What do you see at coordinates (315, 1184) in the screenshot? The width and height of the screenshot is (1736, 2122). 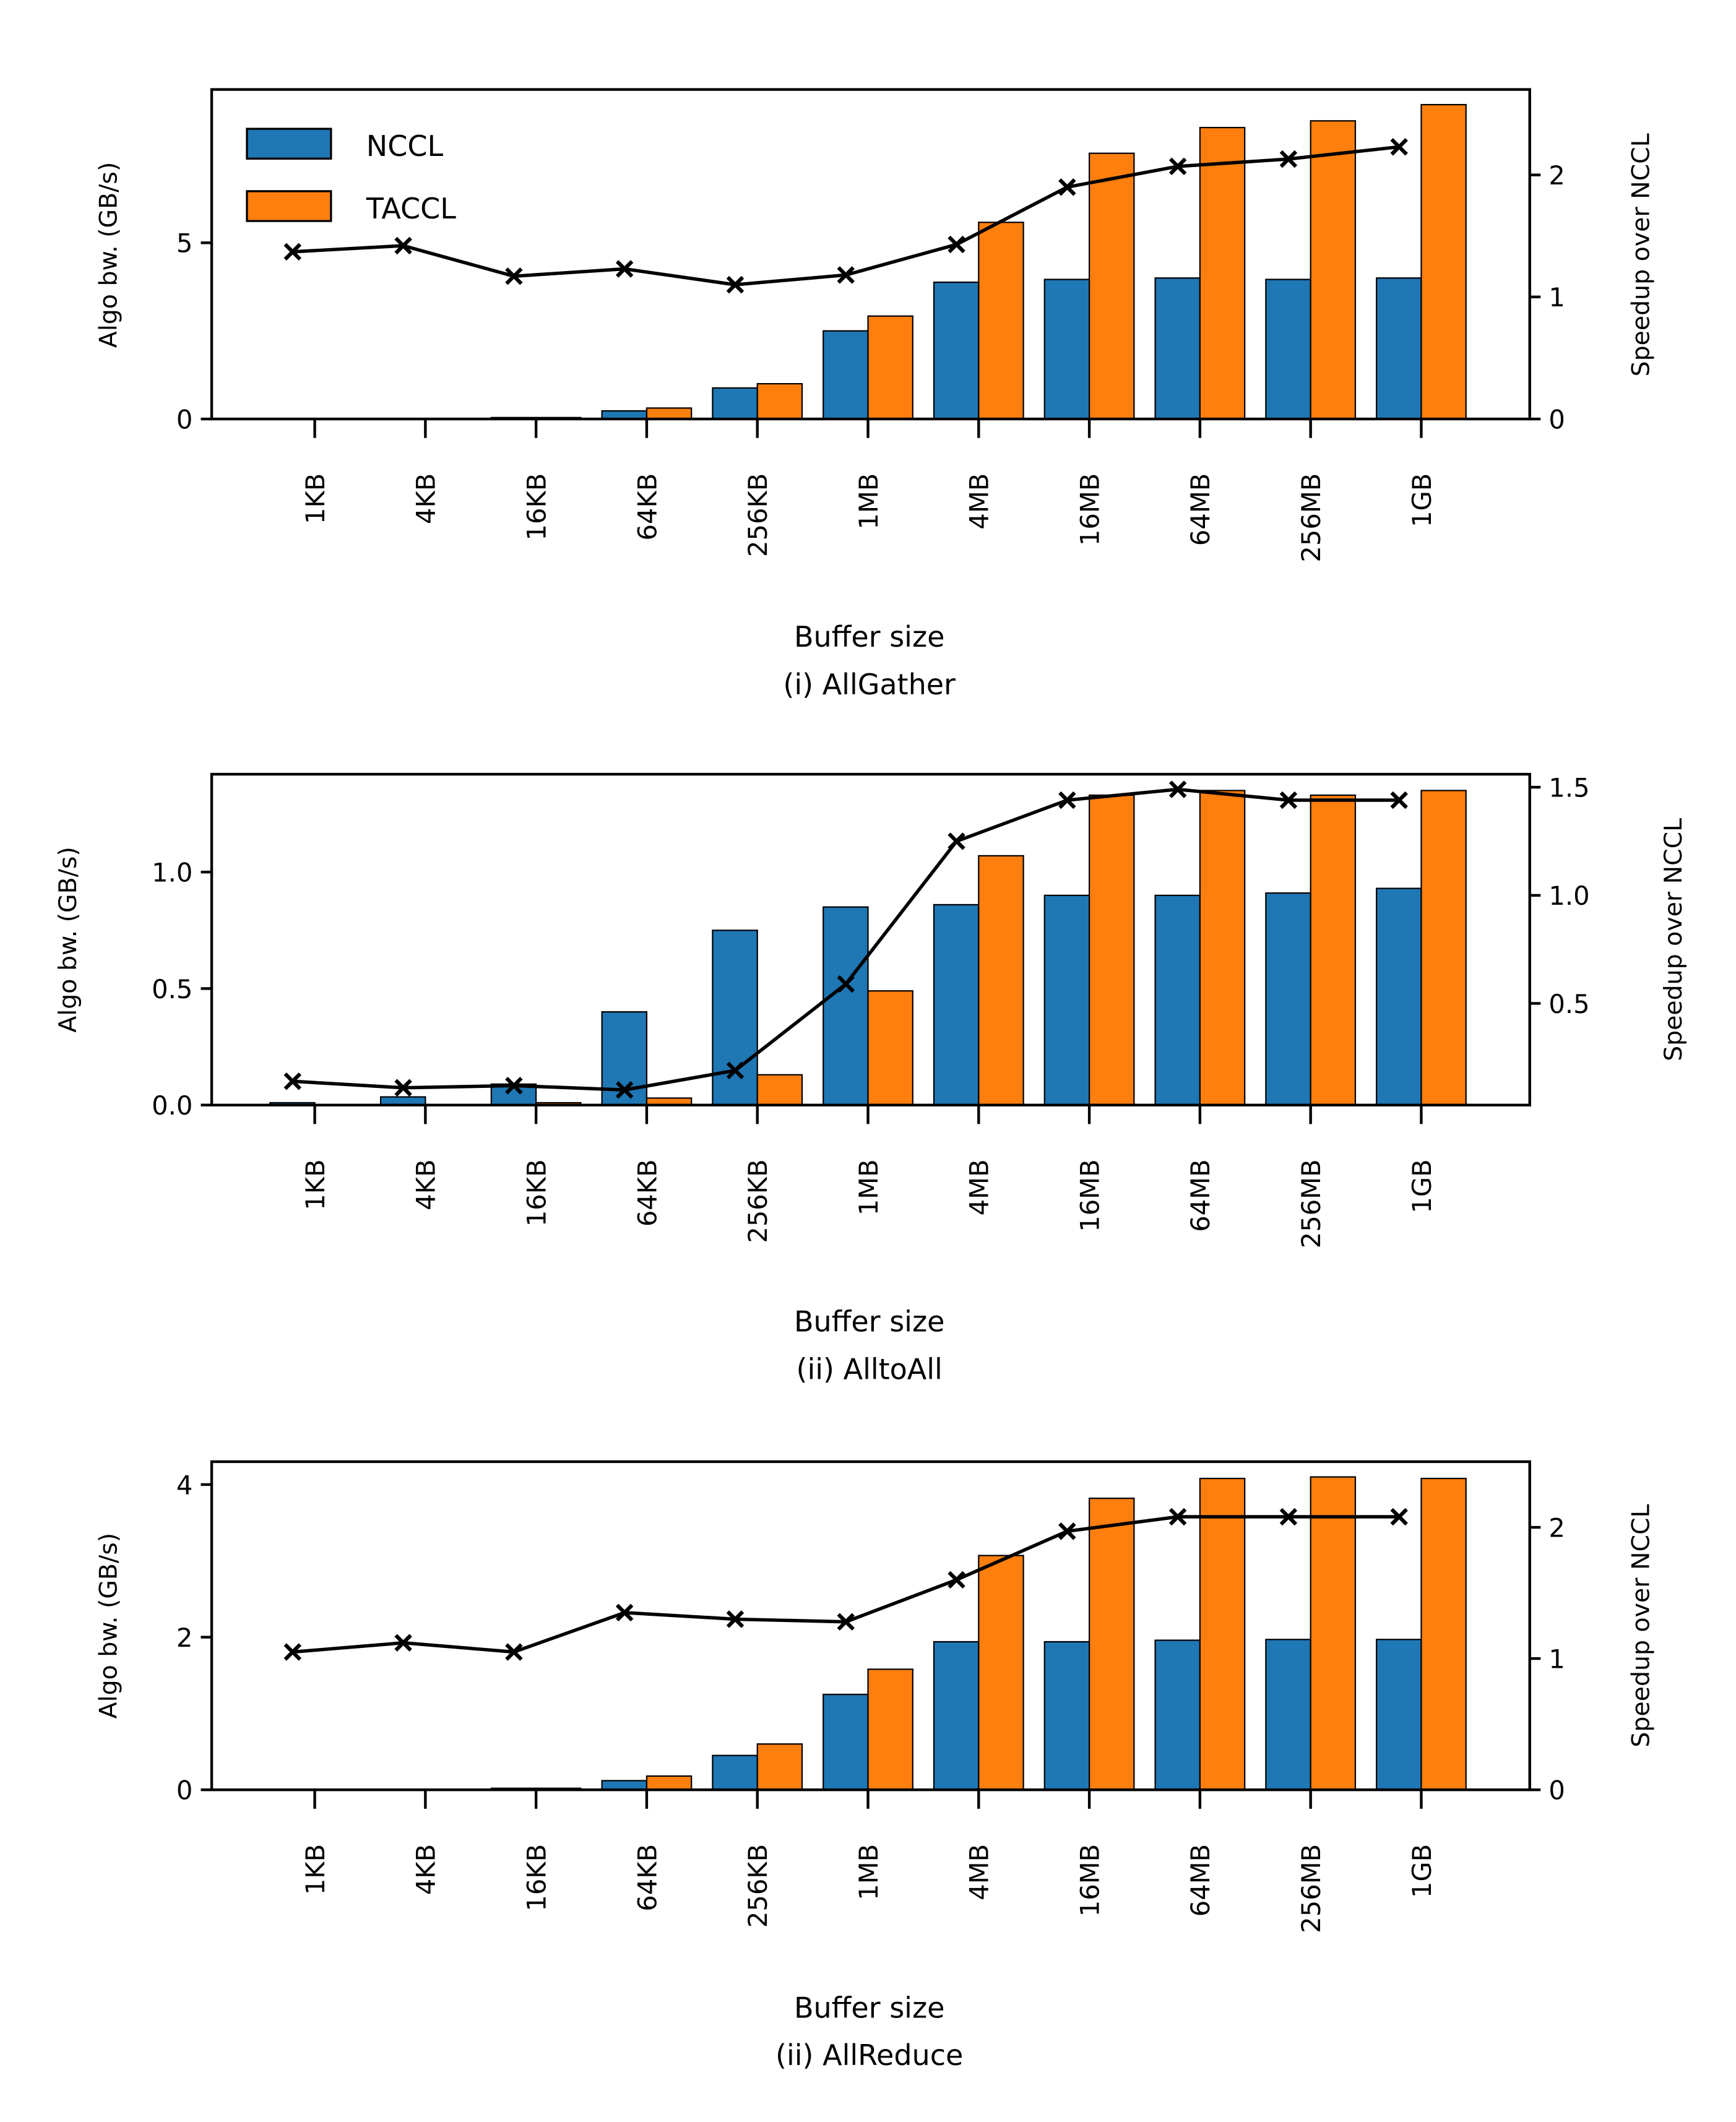 I see `x-tick-label: 1KB` at bounding box center [315, 1184].